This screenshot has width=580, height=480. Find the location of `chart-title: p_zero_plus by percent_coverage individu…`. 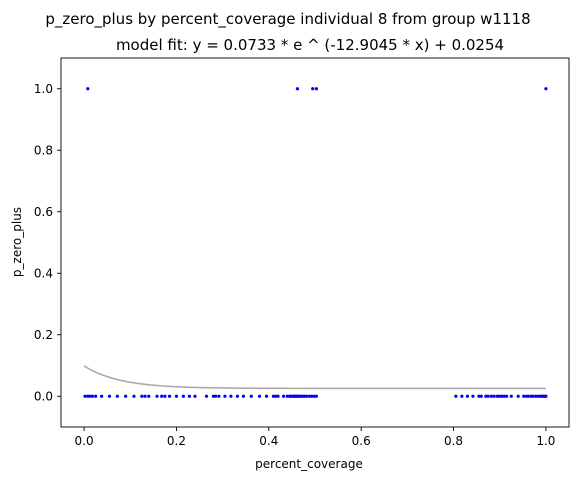

chart-title: p_zero_plus by percent_coverage individu… is located at coordinates (287, 19).